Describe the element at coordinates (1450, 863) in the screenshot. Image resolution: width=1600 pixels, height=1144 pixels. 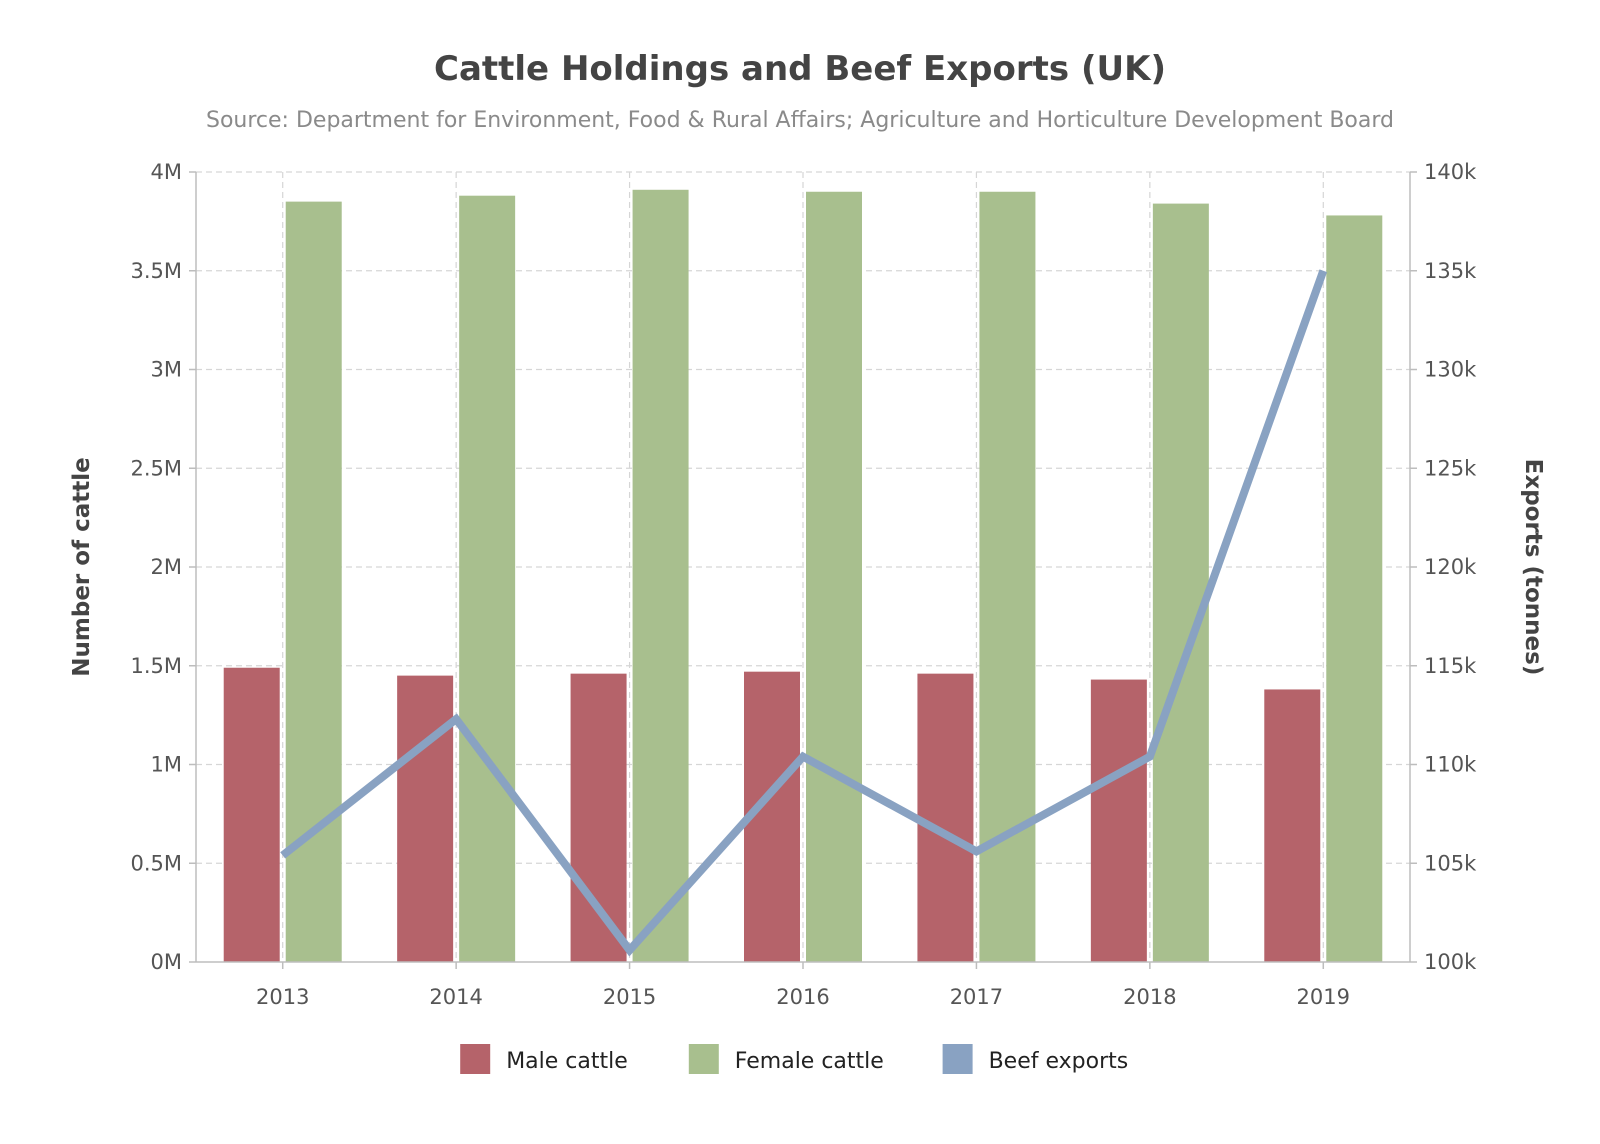
I see `y-right-tick-label: 105k` at that location.